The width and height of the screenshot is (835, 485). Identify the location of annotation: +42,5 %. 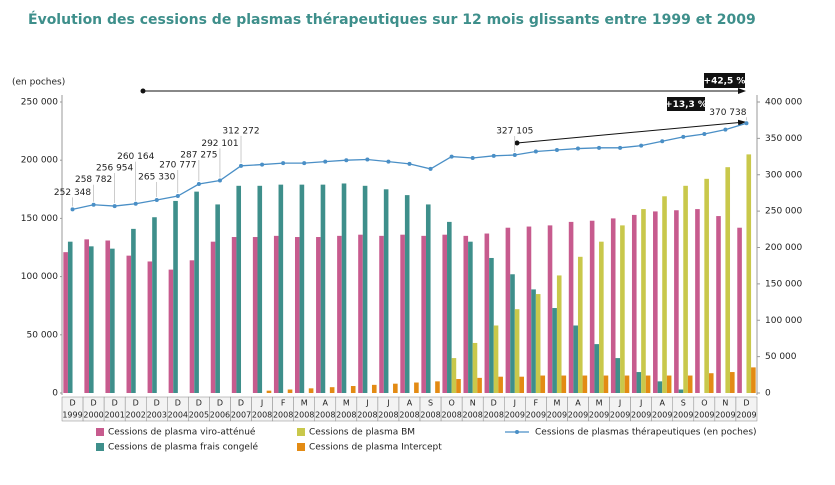
(725, 82).